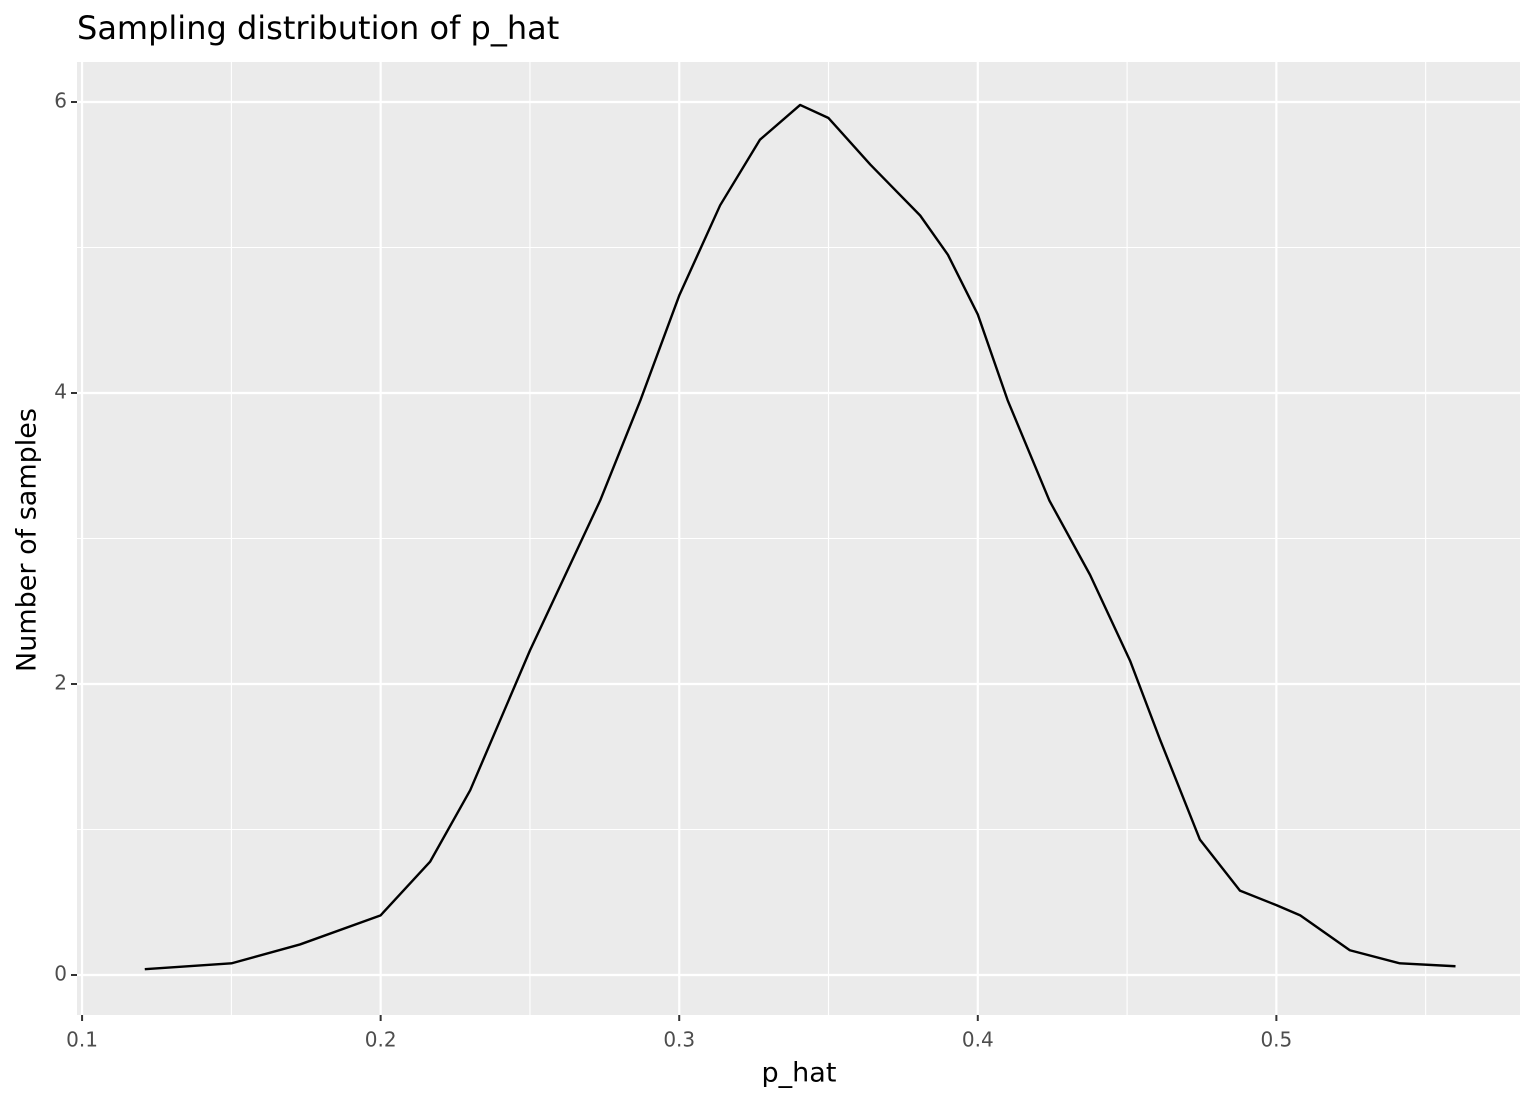 The width and height of the screenshot is (1536, 1104). What do you see at coordinates (318, 28) in the screenshot?
I see `chart-title: Sampling distribution of p_hat` at bounding box center [318, 28].